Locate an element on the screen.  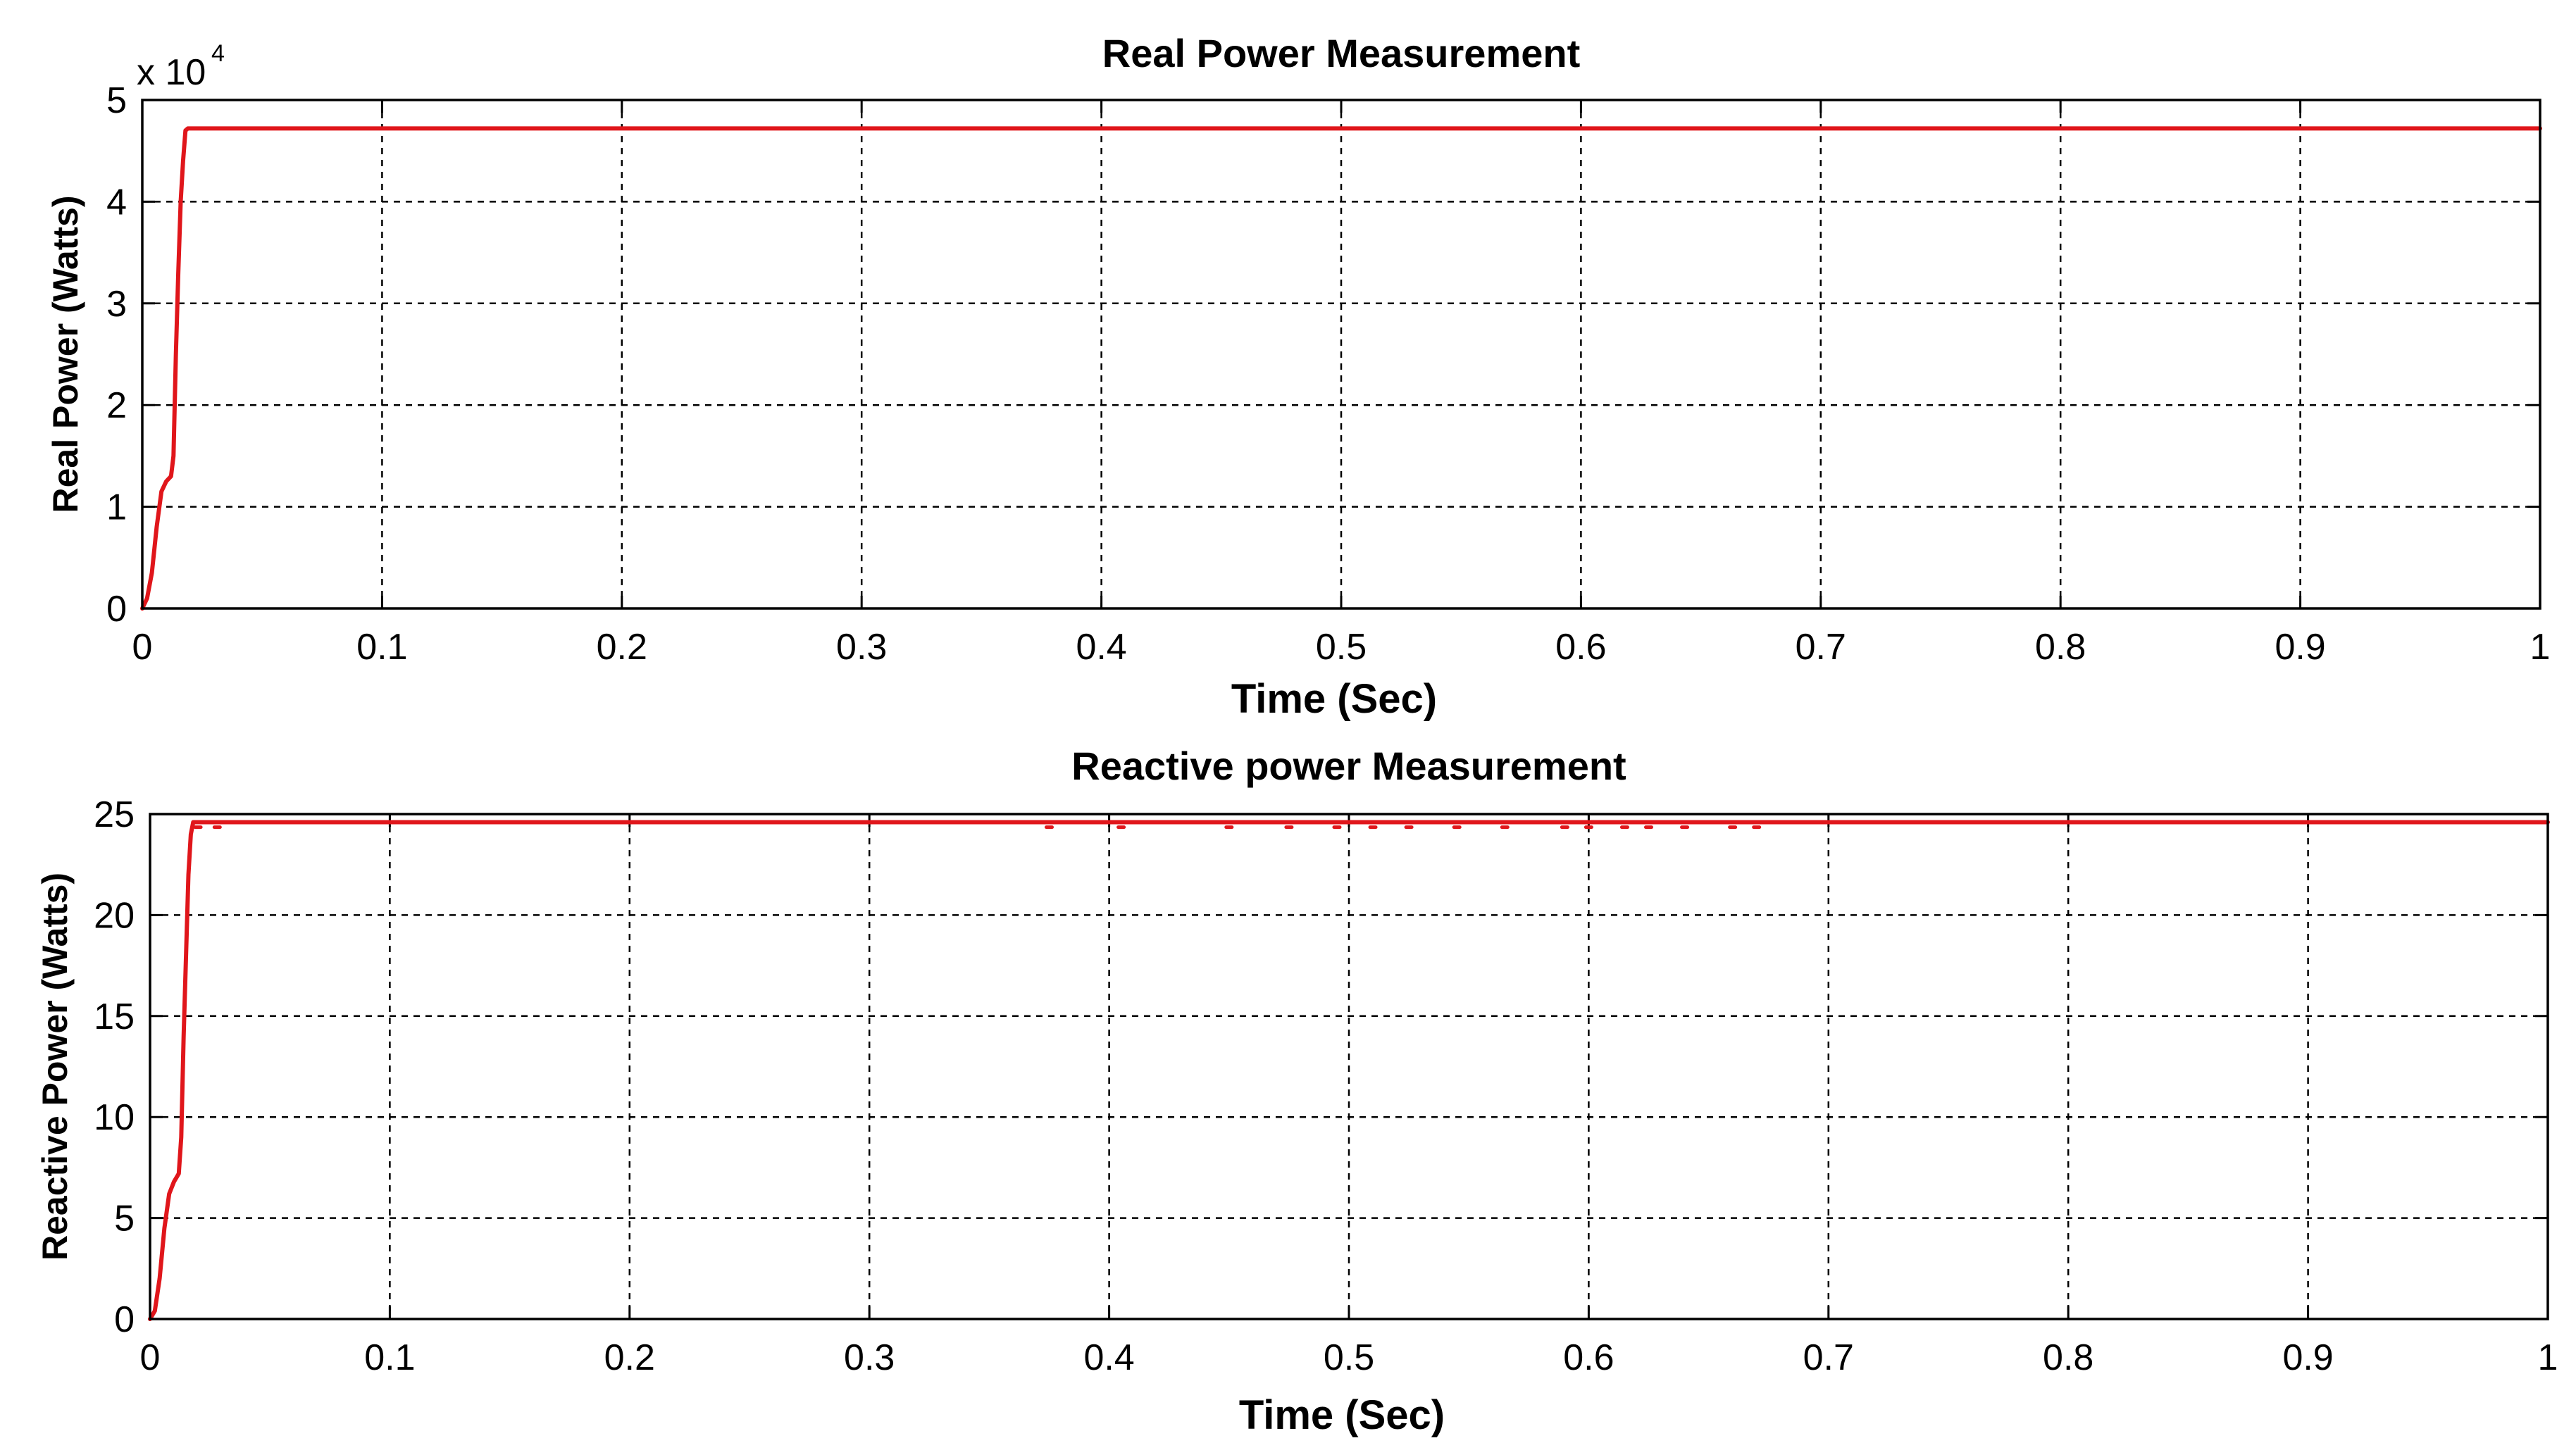
y-tick-label: 20 is located at coordinates (114, 915).